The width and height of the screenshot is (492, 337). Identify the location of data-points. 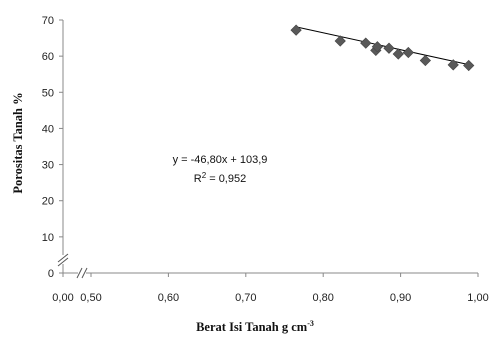
(382, 48).